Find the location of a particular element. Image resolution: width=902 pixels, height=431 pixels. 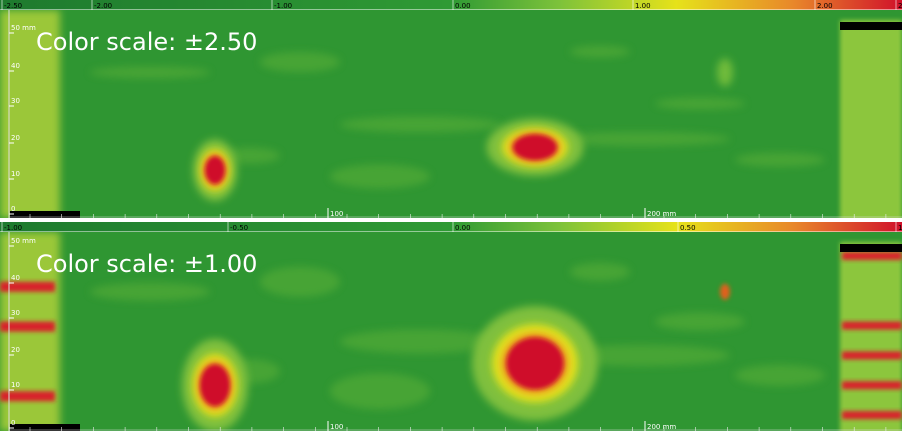

color-tick-label: -2.50 is located at coordinates (13, 6).